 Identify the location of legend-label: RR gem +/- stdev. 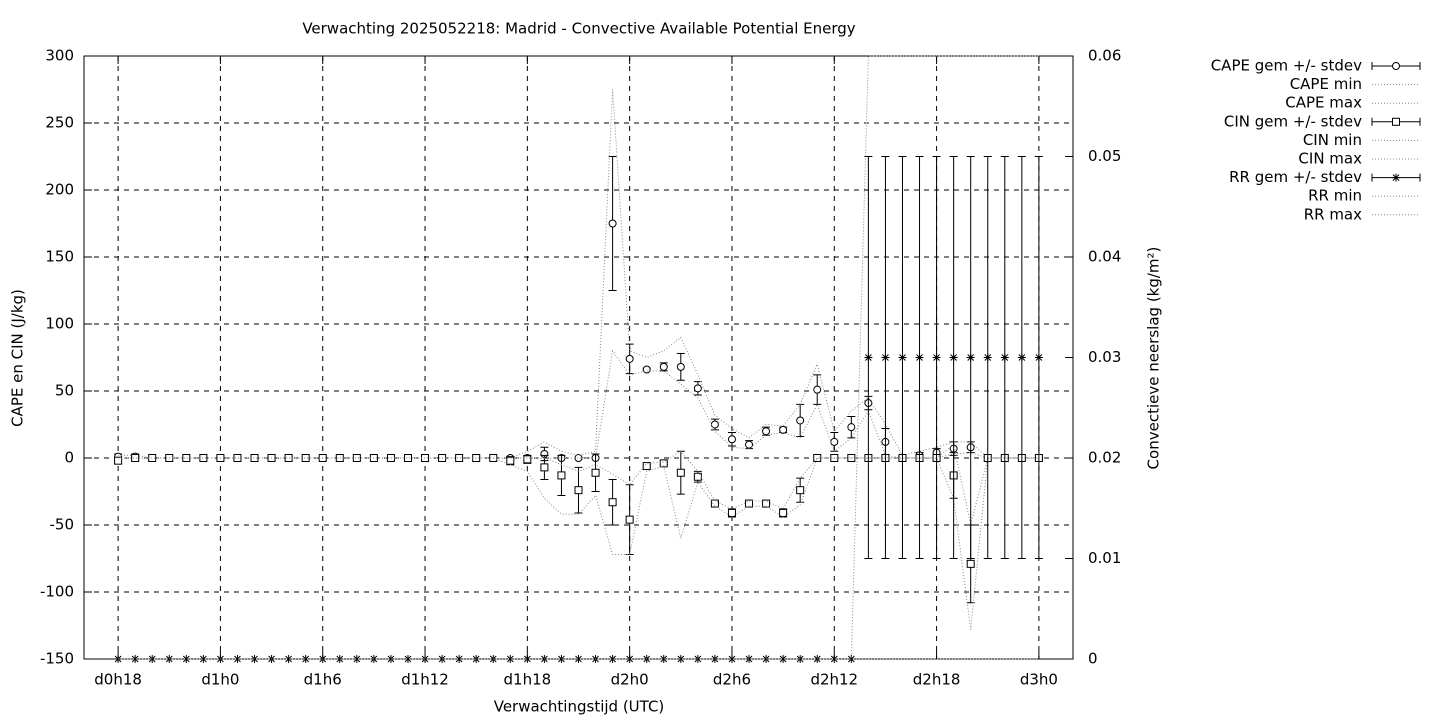
(1295, 177).